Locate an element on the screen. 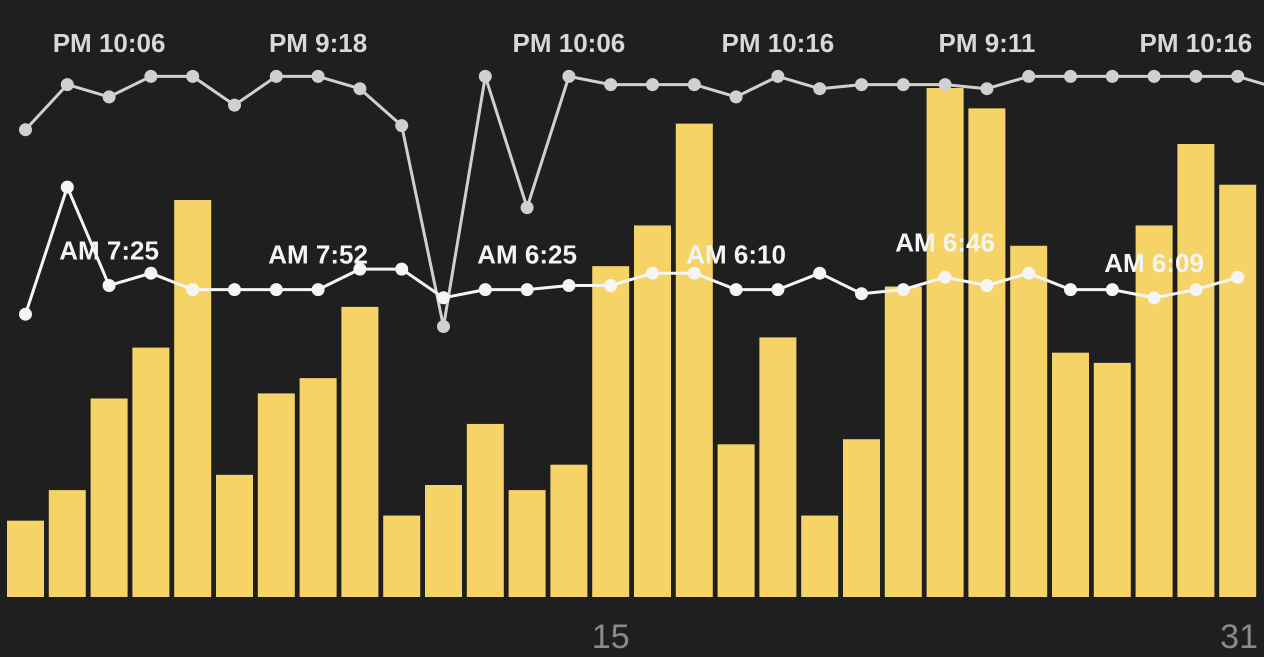  time-label: AM 7:52 is located at coordinates (318, 255).